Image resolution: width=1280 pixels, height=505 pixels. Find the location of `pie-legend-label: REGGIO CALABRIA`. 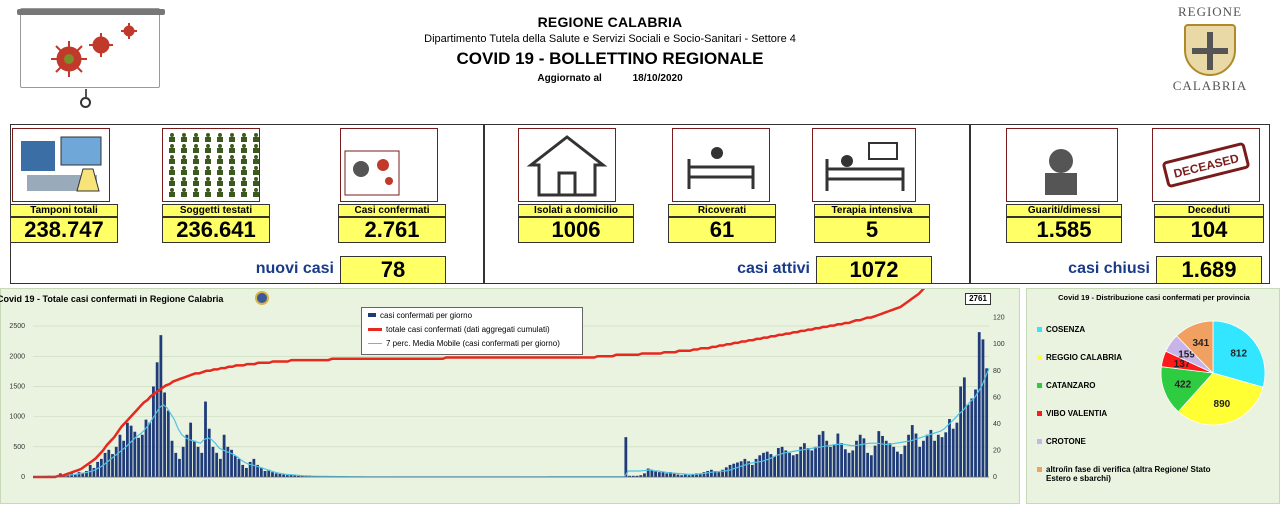

pie-legend-label: REGGIO CALABRIA is located at coordinates (1084, 357).